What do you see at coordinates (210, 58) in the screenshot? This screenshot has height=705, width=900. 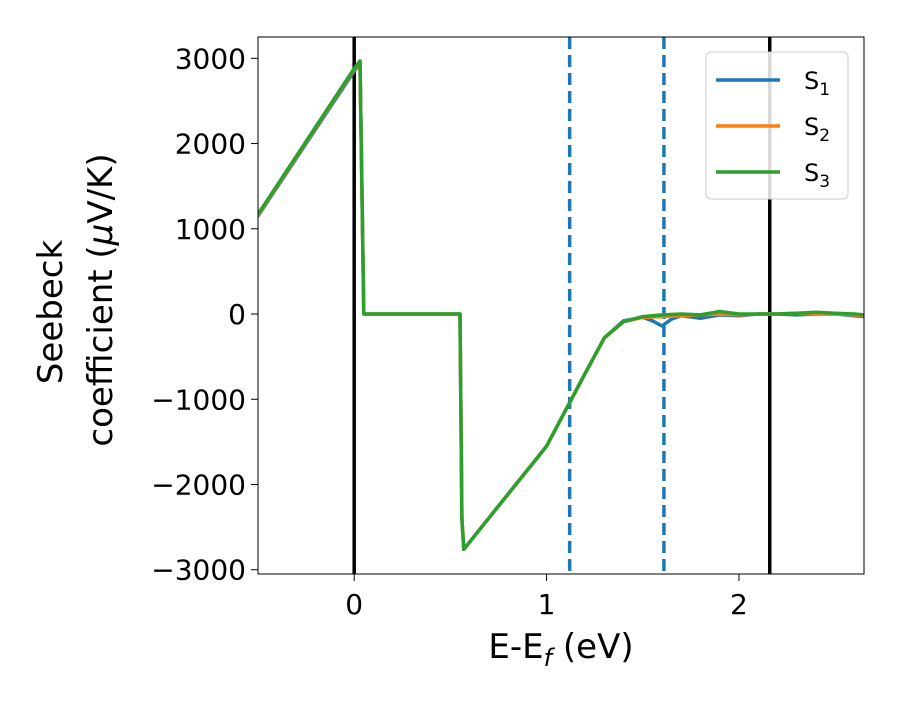 I see `y-tick-label-6: 3000` at bounding box center [210, 58].